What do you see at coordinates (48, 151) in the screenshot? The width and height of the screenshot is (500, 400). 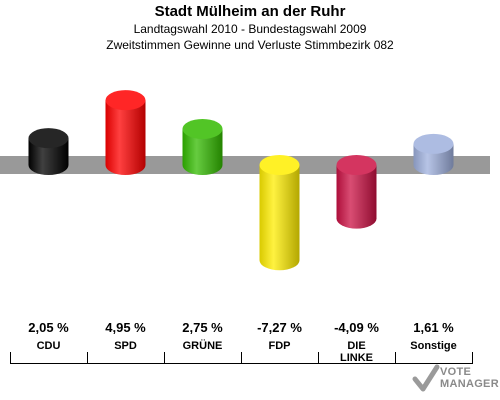 I see `bar-cdu` at bounding box center [48, 151].